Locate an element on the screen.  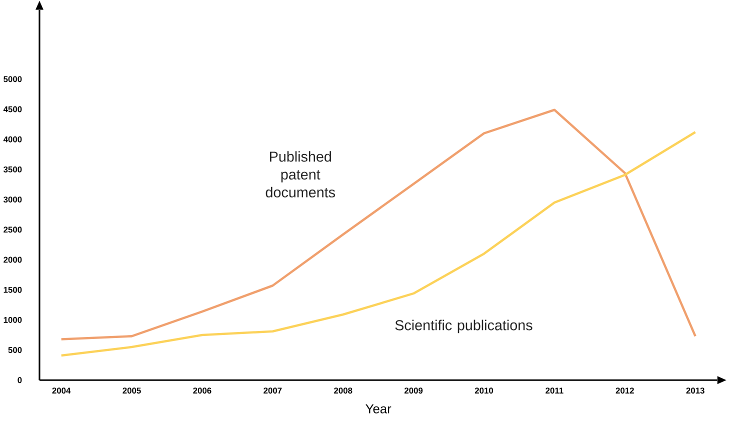
y-tick-label: 5000 is located at coordinates (13, 79).